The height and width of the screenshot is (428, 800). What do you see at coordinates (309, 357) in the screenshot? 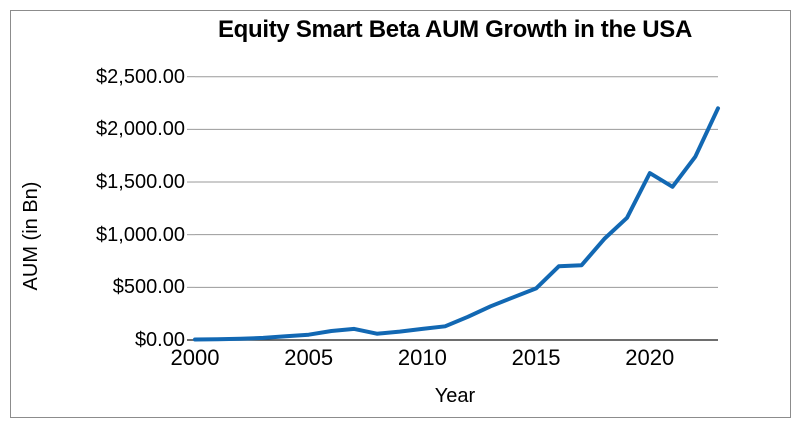
I see `x-tick-label: 2005` at bounding box center [309, 357].